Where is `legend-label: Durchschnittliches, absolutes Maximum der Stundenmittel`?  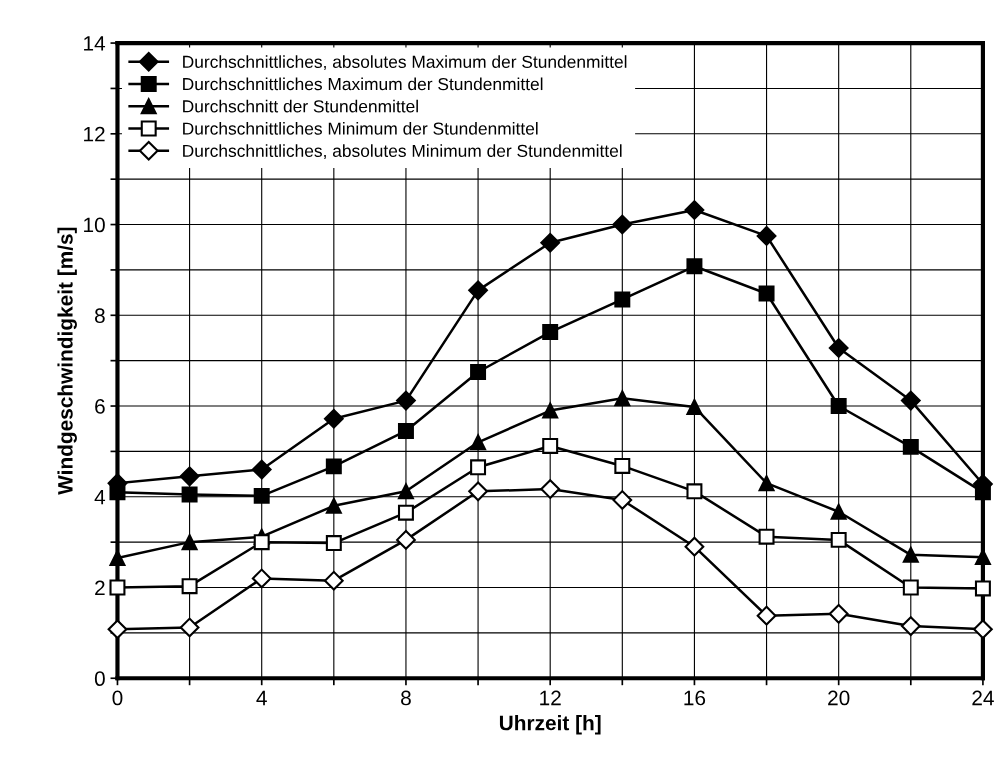 legend-label: Durchschnittliches, absolutes Maximum der Stundenmittel is located at coordinates (405, 63).